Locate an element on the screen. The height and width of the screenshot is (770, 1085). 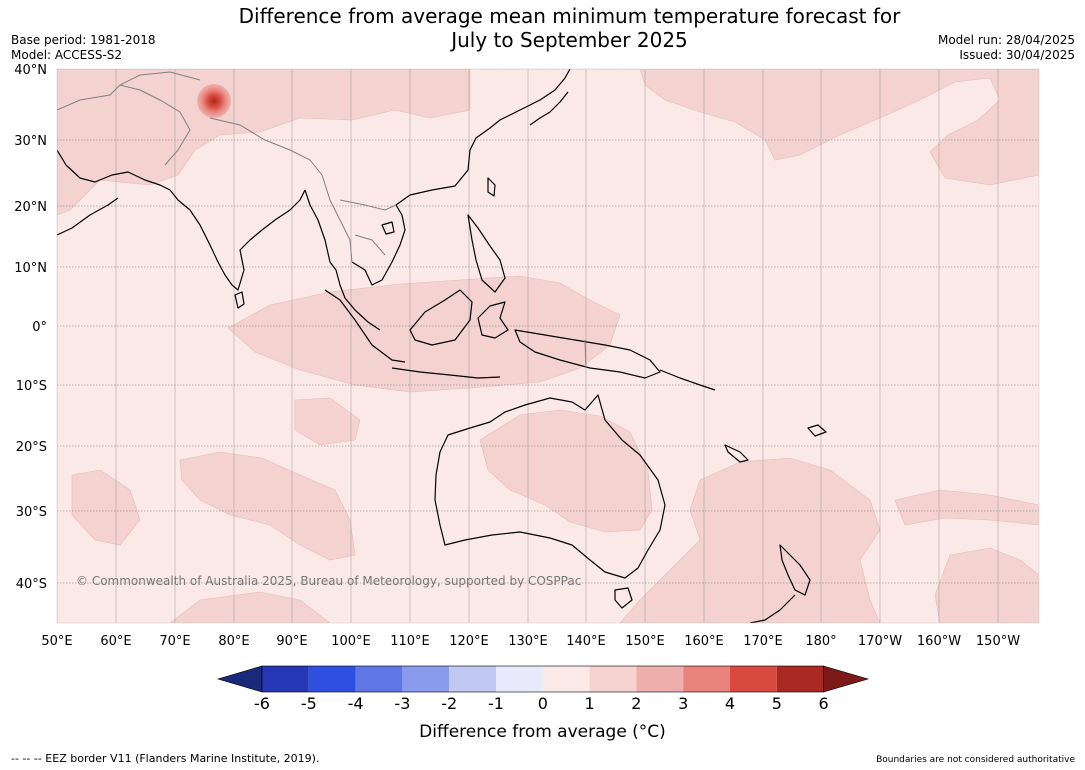
lat-label: 40°N is located at coordinates (30, 70).